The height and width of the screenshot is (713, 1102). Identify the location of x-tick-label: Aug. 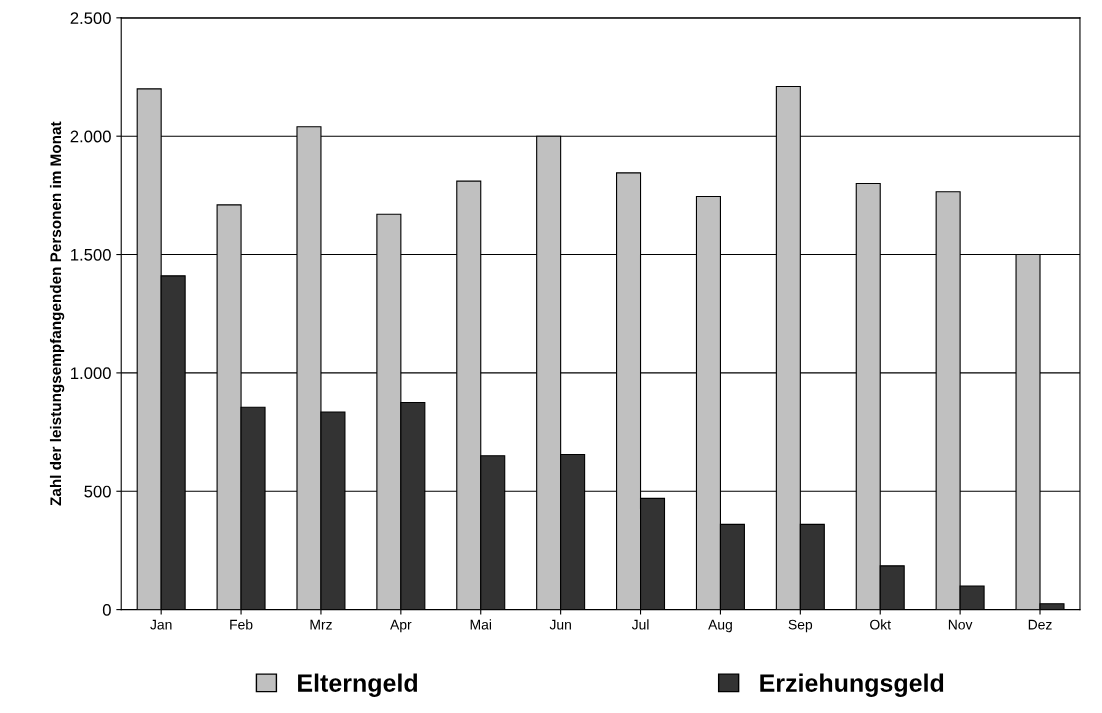
(720, 626).